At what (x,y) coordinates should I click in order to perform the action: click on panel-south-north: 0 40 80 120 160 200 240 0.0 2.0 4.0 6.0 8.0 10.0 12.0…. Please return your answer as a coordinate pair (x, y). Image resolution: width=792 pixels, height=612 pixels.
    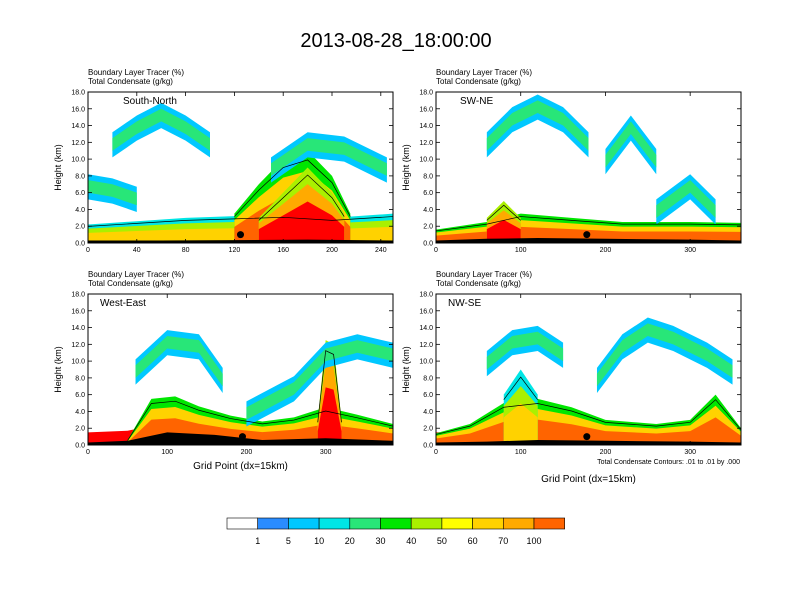
    Looking at the image, I should click on (223, 161).